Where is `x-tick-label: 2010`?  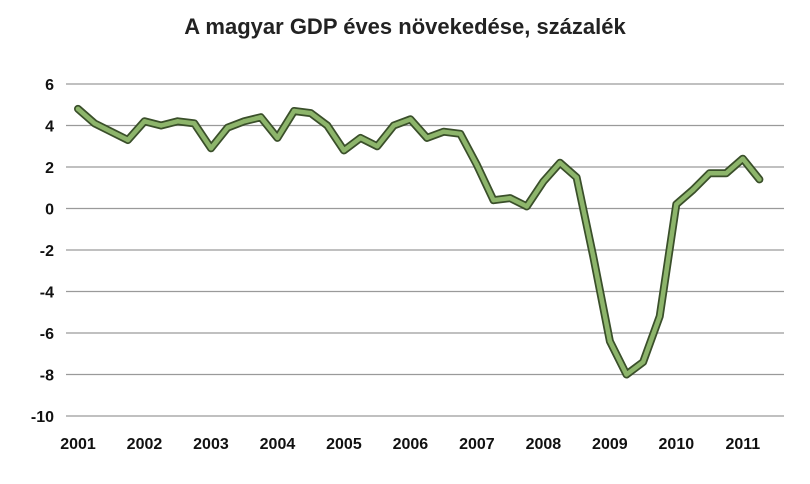 x-tick-label: 2010 is located at coordinates (677, 444).